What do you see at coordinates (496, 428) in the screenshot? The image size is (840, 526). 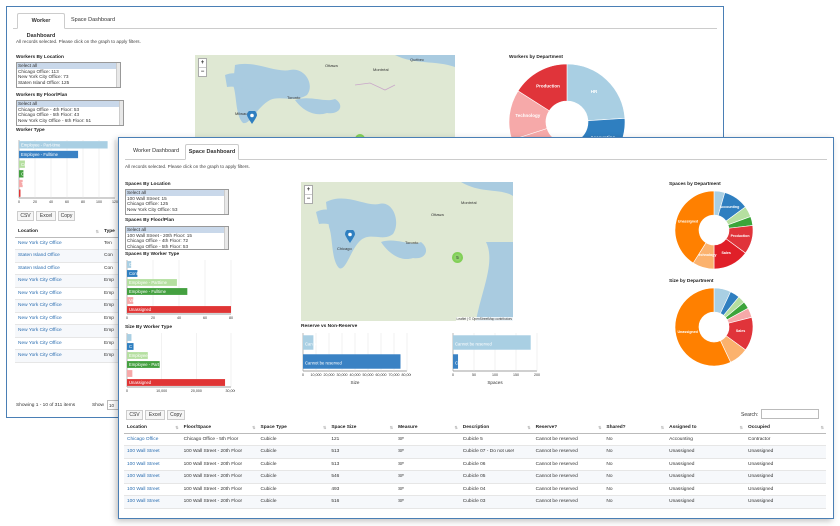 I see `column-header: Description ⇅` at bounding box center [496, 428].